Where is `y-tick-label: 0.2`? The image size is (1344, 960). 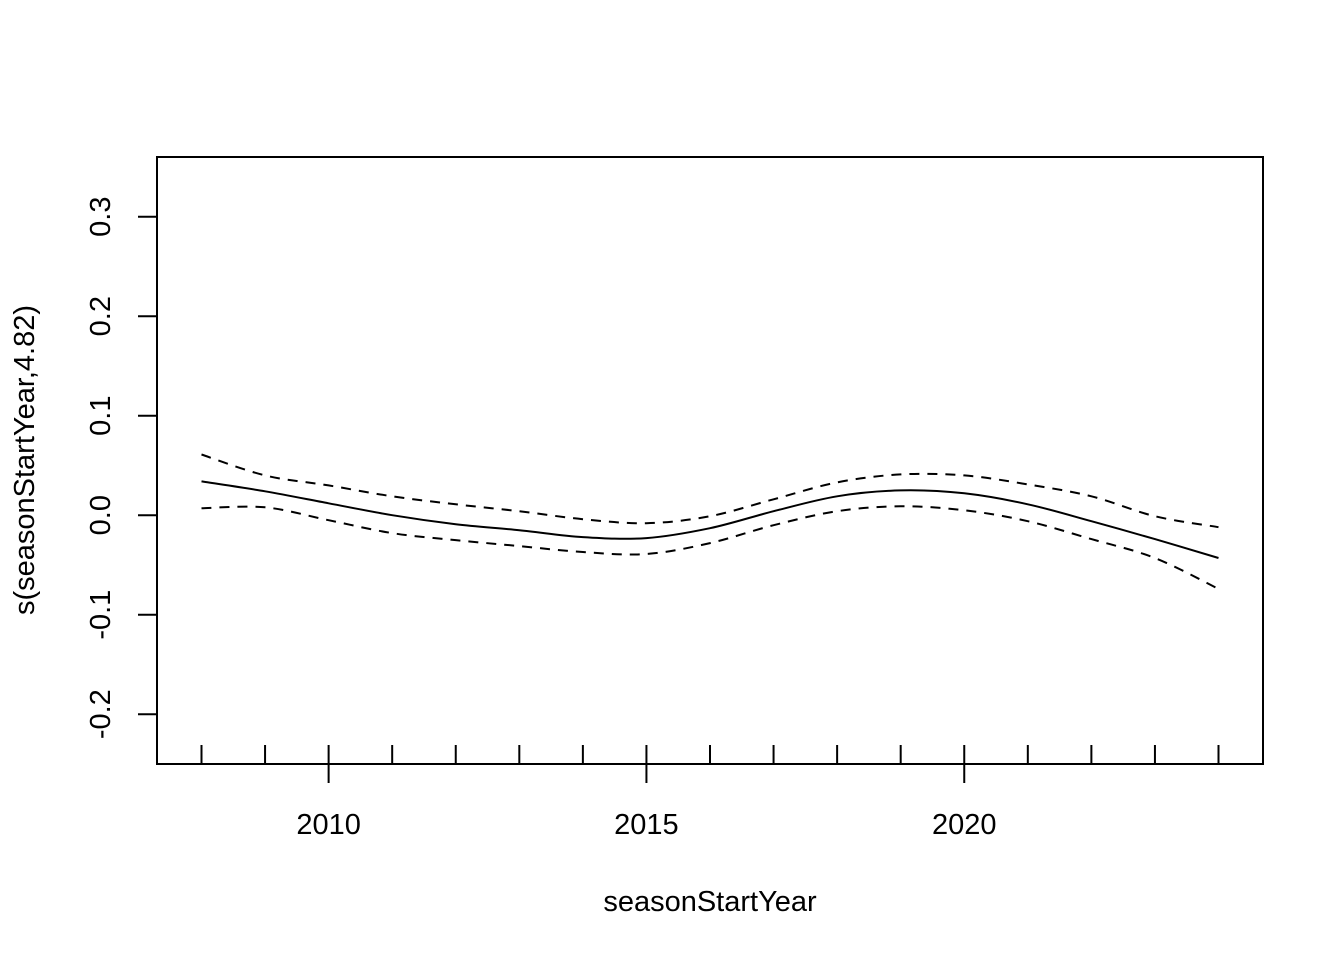
y-tick-label: 0.2 is located at coordinates (101, 316).